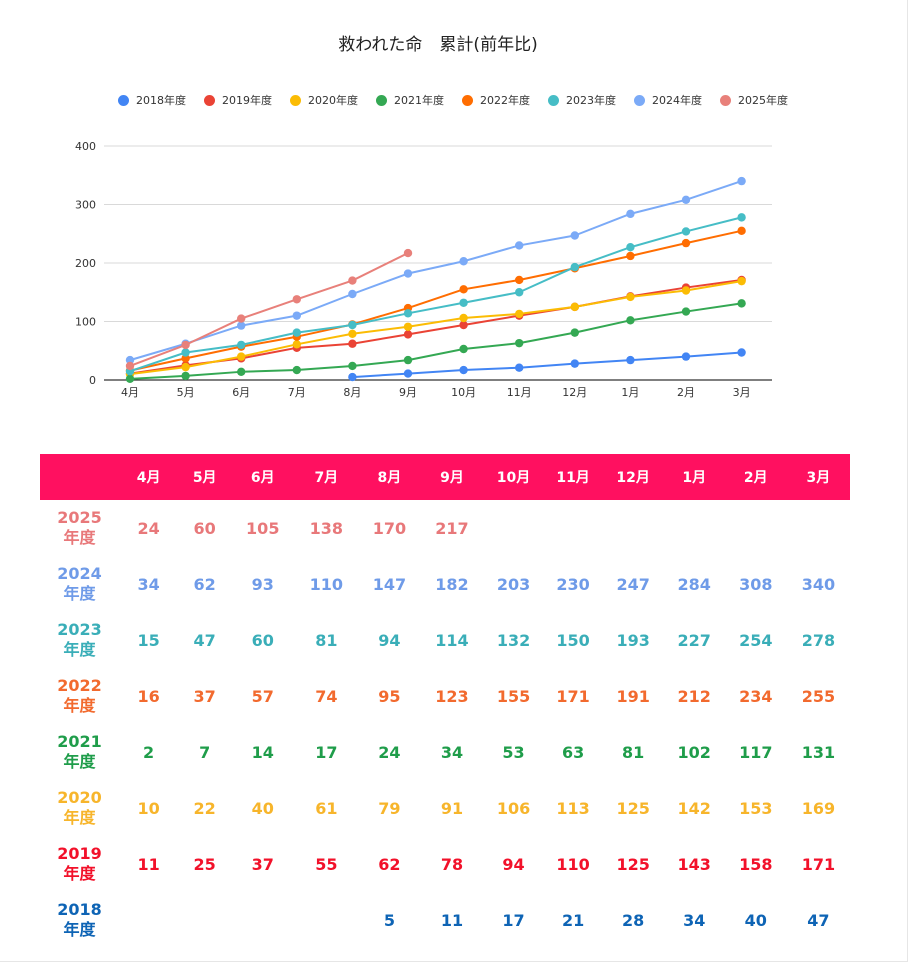 This screenshot has width=910, height=964. I want to click on x-tick-label: 10月, so click(463, 392).